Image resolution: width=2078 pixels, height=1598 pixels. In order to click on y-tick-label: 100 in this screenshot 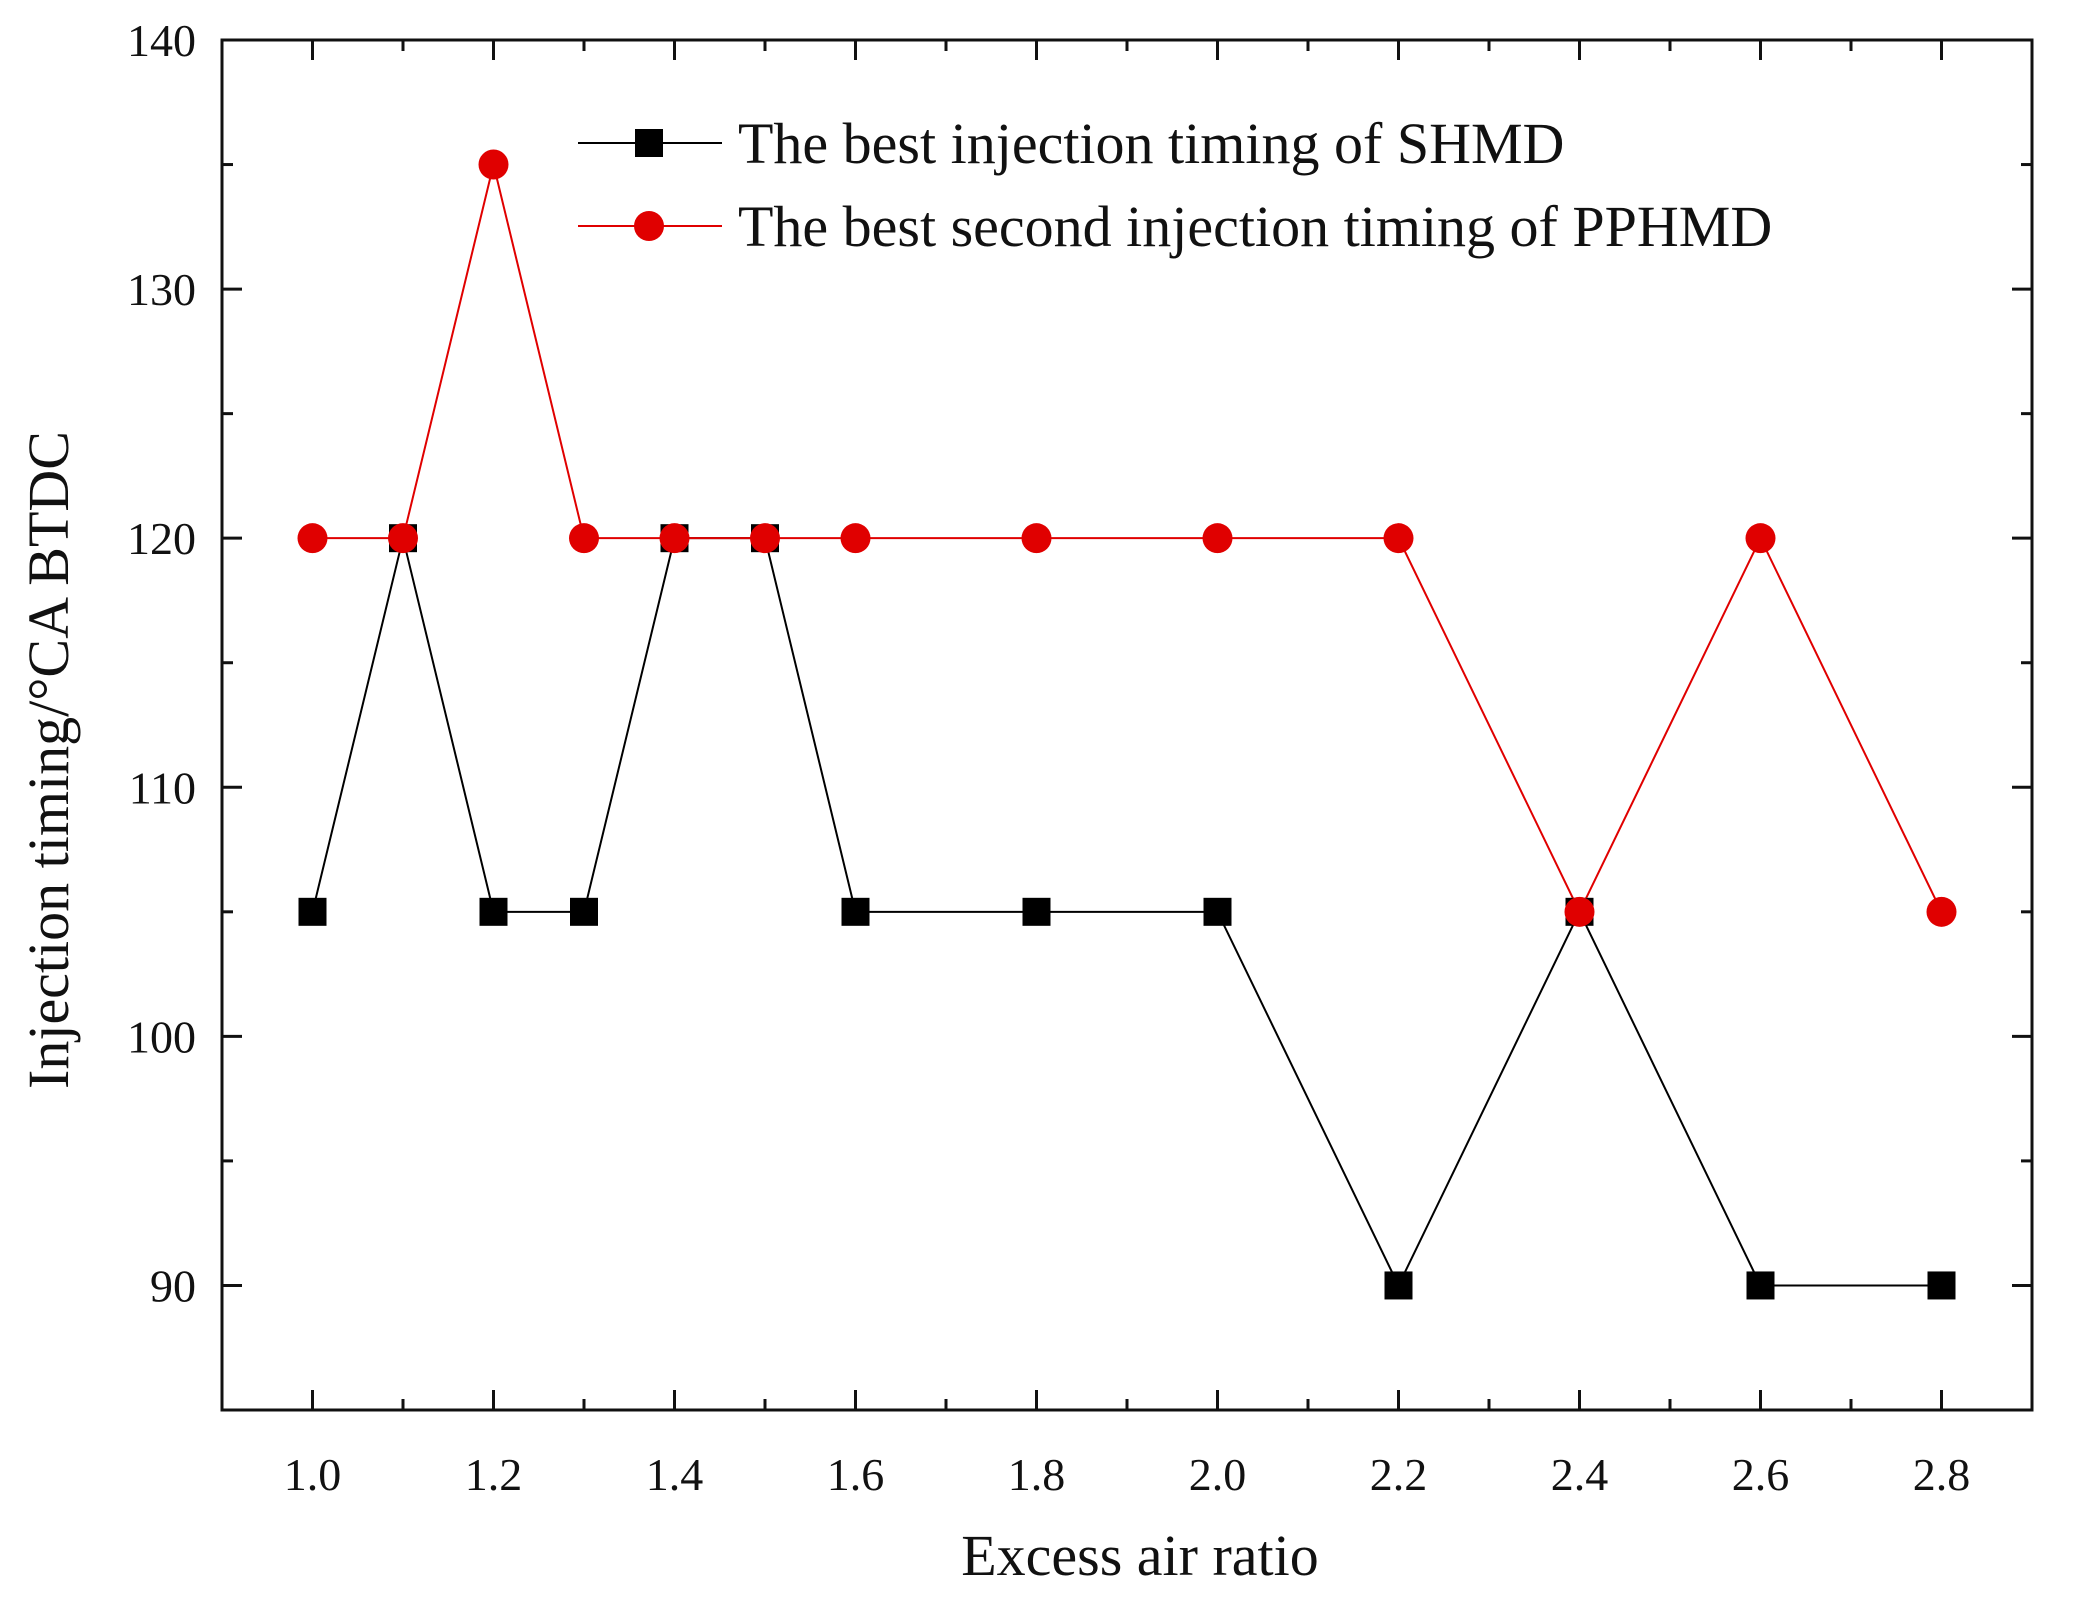, I will do `click(161, 1036)`.